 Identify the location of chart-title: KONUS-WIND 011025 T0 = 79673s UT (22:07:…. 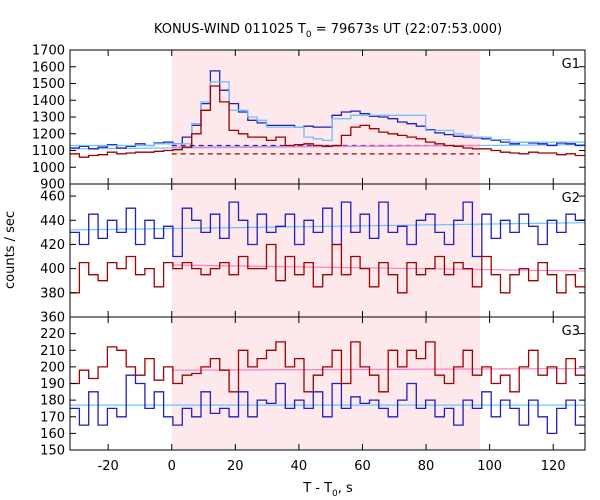
(328, 31).